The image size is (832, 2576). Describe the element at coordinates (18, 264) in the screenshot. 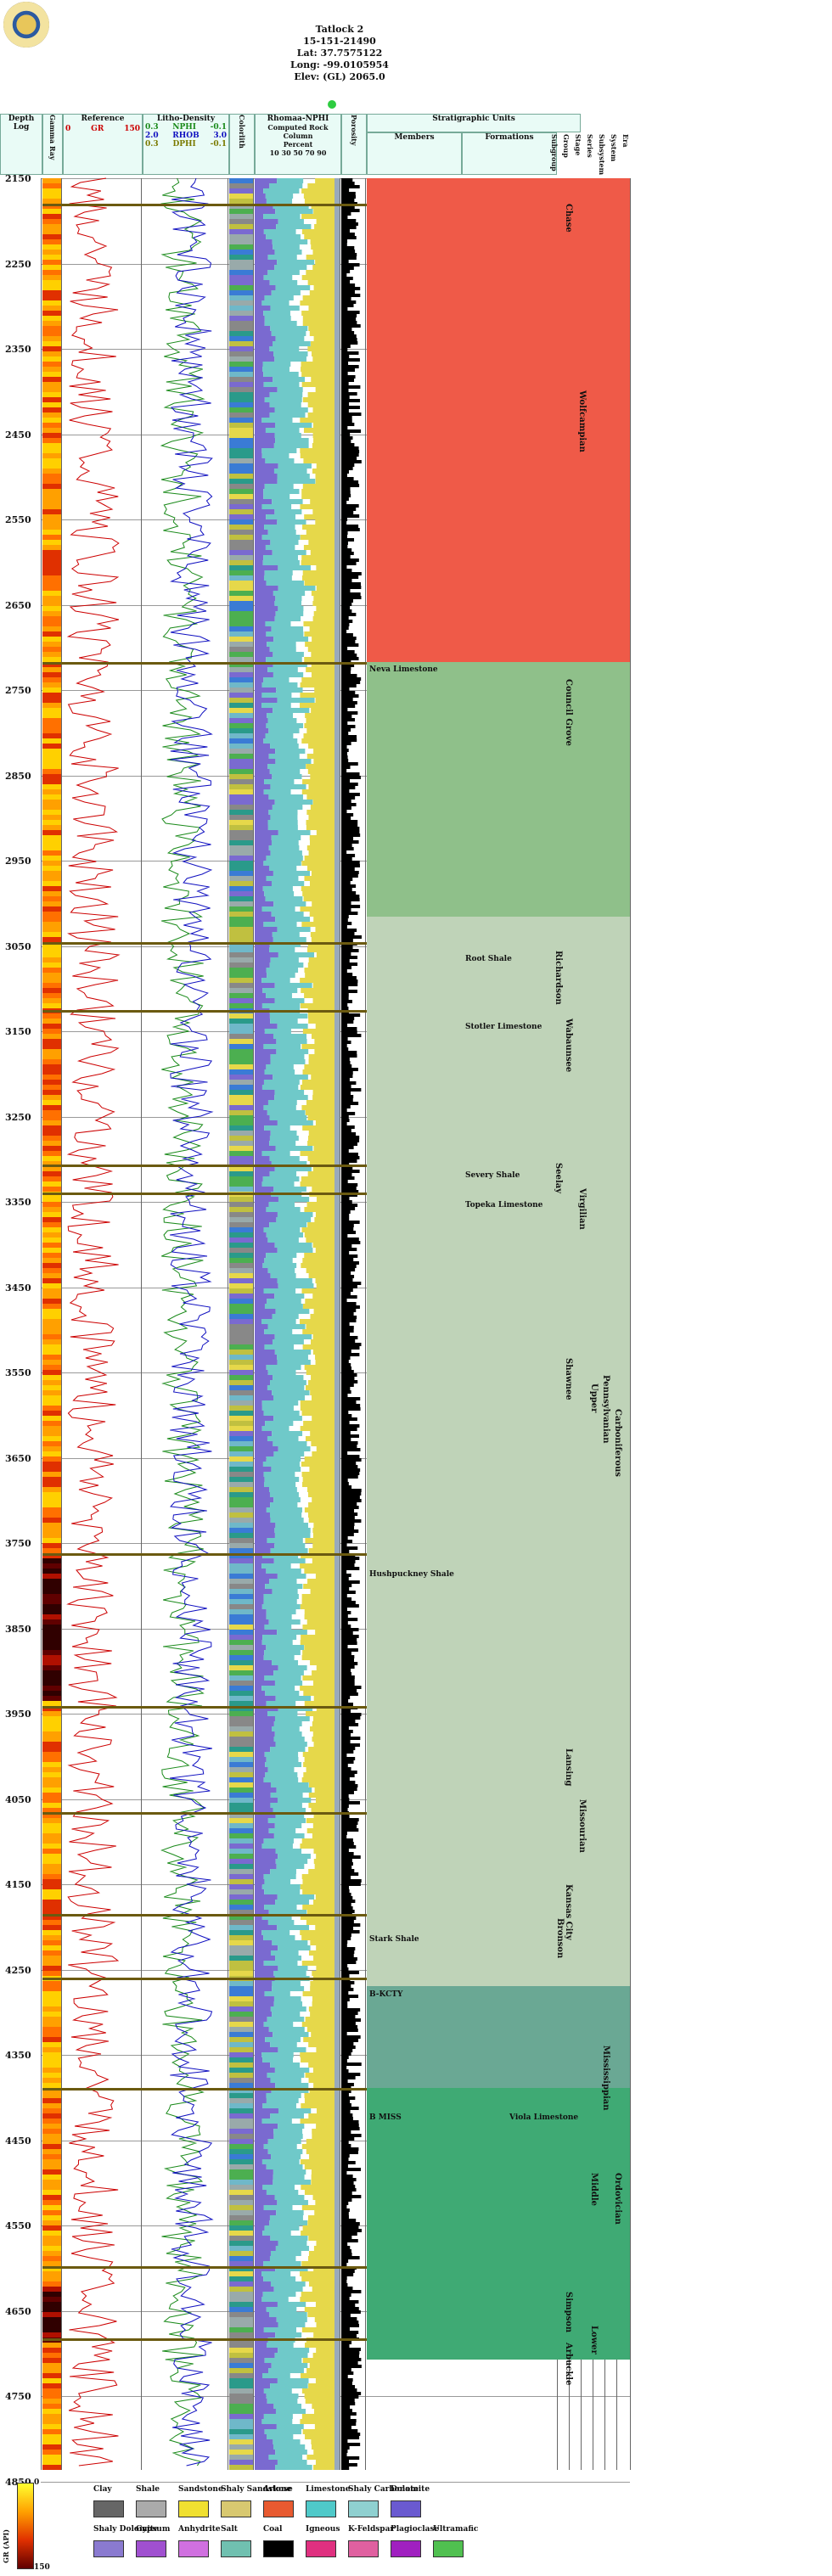

I see `depth-label: 2250` at that location.